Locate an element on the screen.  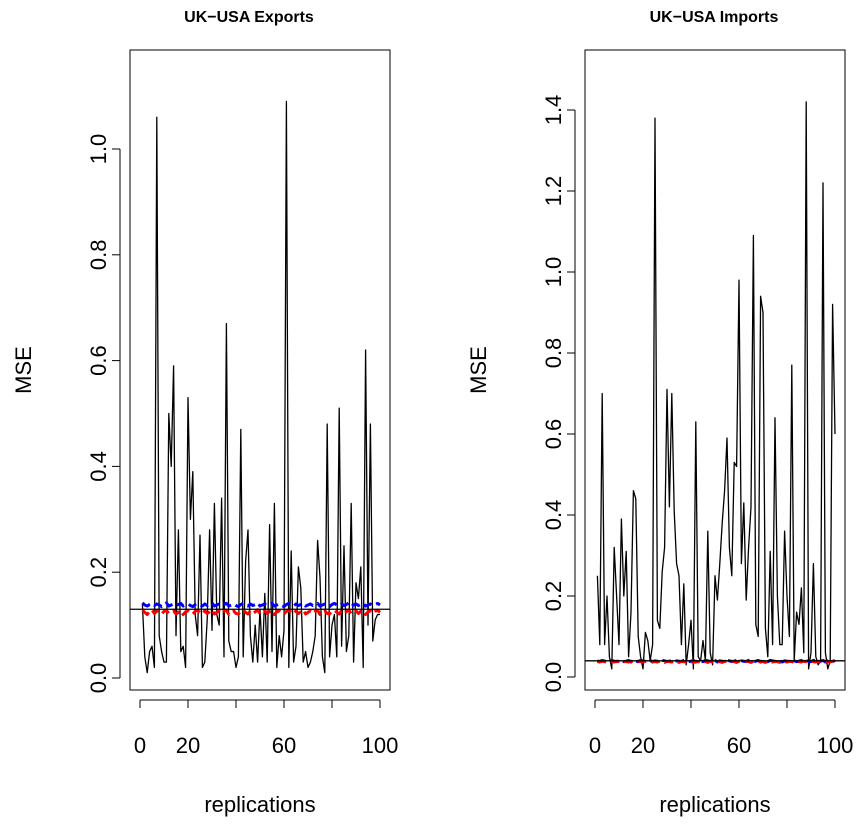
chart-title: UK−USA Imports is located at coordinates (714, 17).